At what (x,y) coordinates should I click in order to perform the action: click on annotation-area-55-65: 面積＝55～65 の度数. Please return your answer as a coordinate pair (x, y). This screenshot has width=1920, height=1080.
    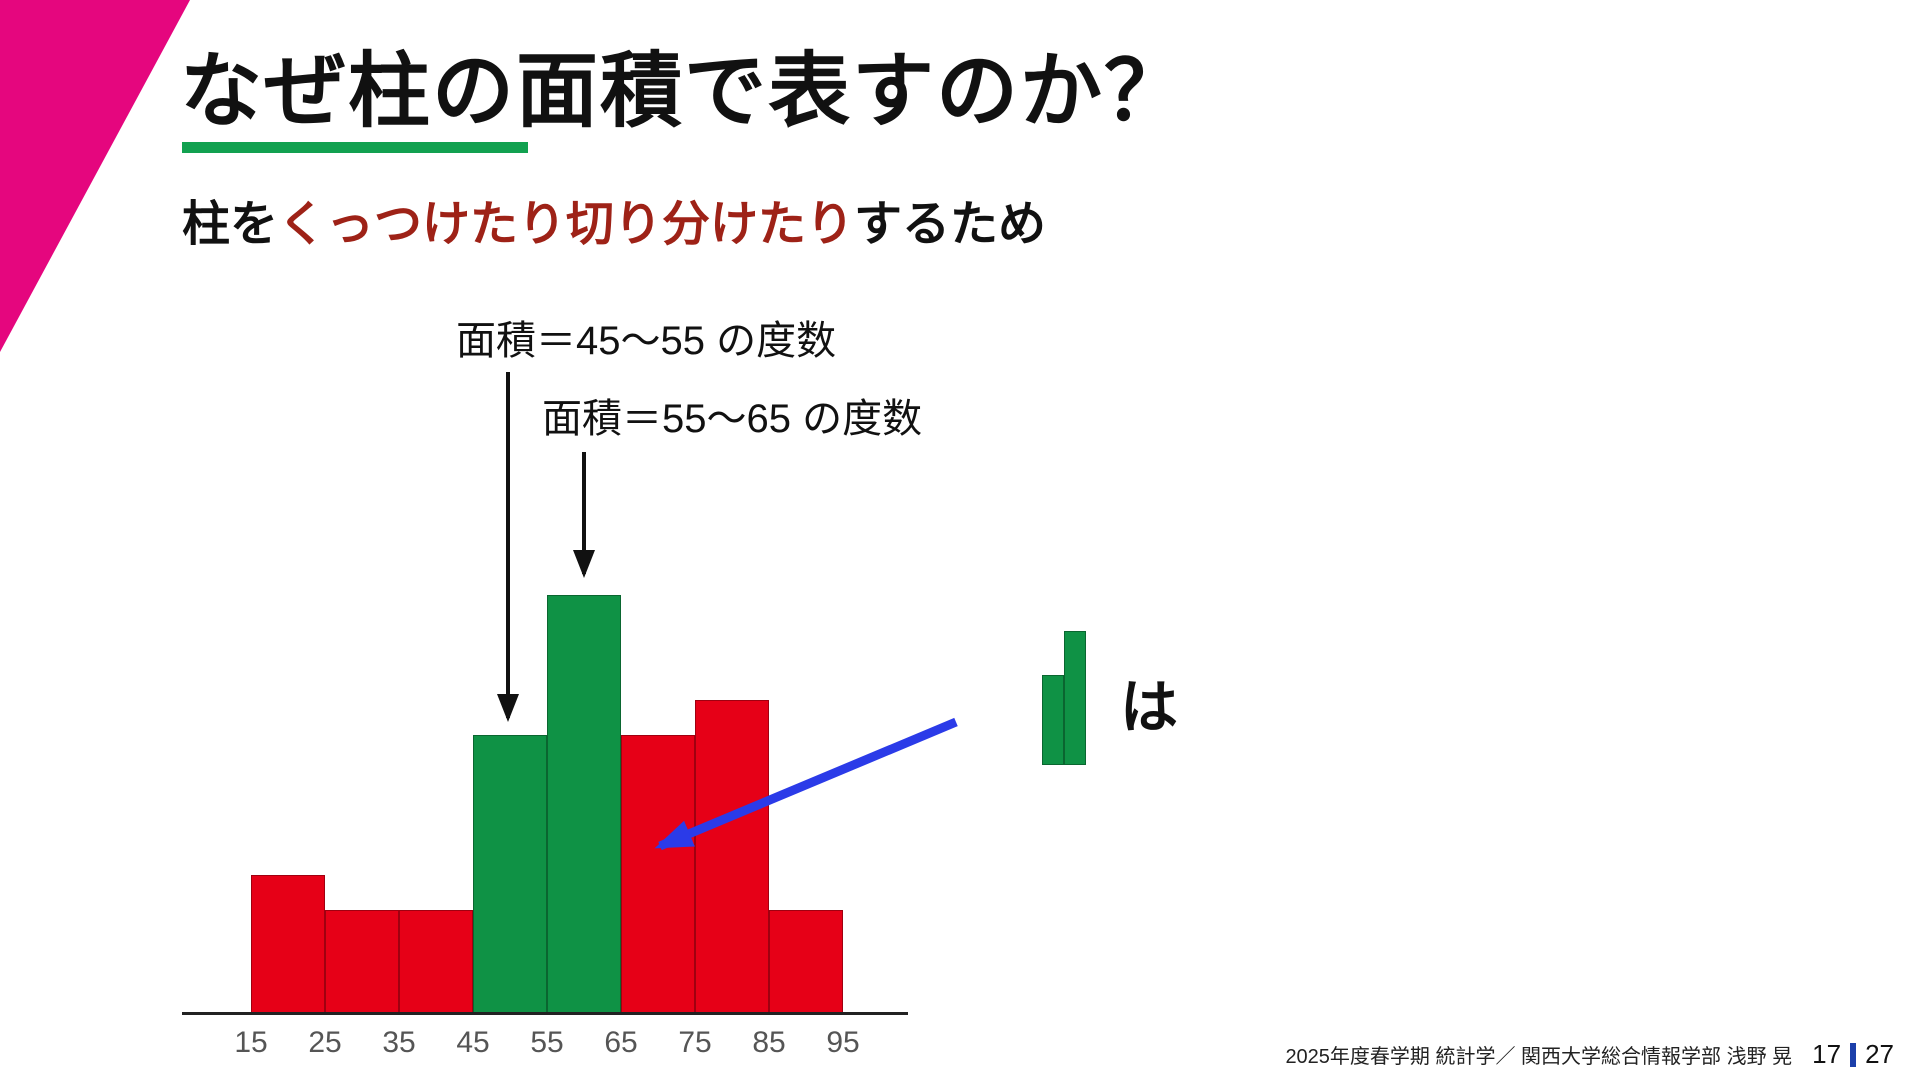
    Looking at the image, I should click on (732, 419).